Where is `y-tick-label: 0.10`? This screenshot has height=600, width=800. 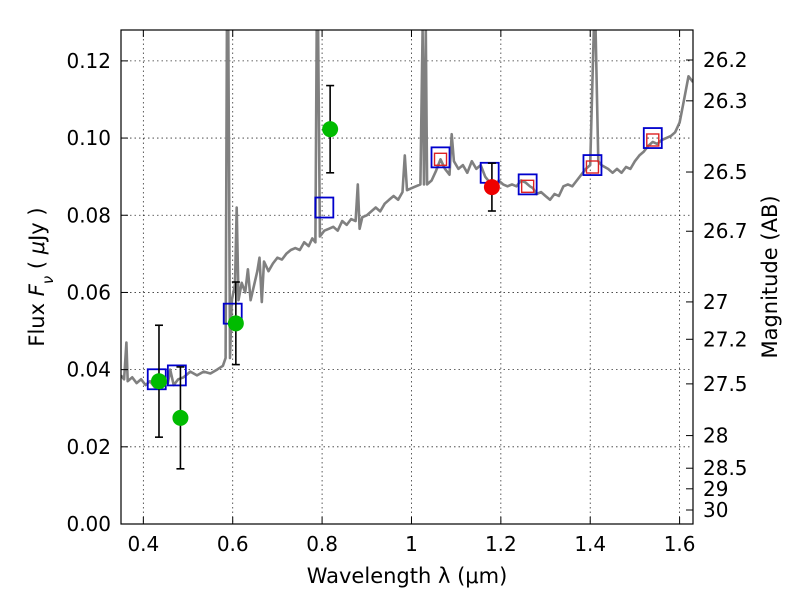
y-tick-label: 0.10 is located at coordinates (88, 138).